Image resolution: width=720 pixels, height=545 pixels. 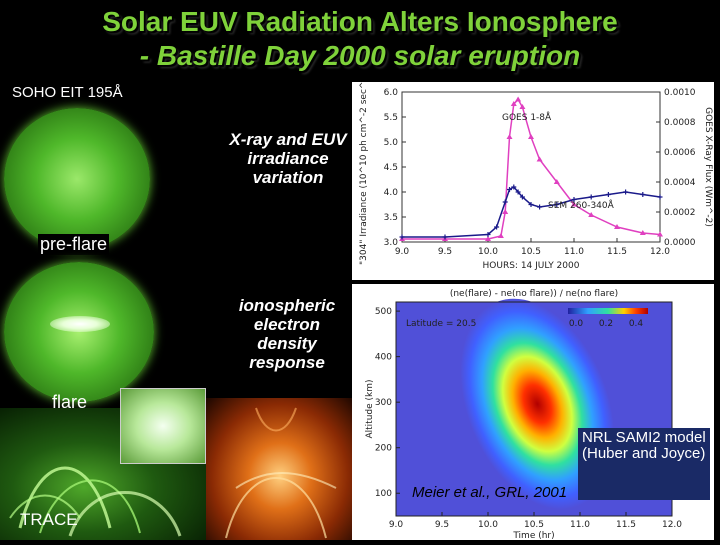 I want to click on x-axis-label: HOURS: 14 JULY 2000, so click(x=531, y=266).